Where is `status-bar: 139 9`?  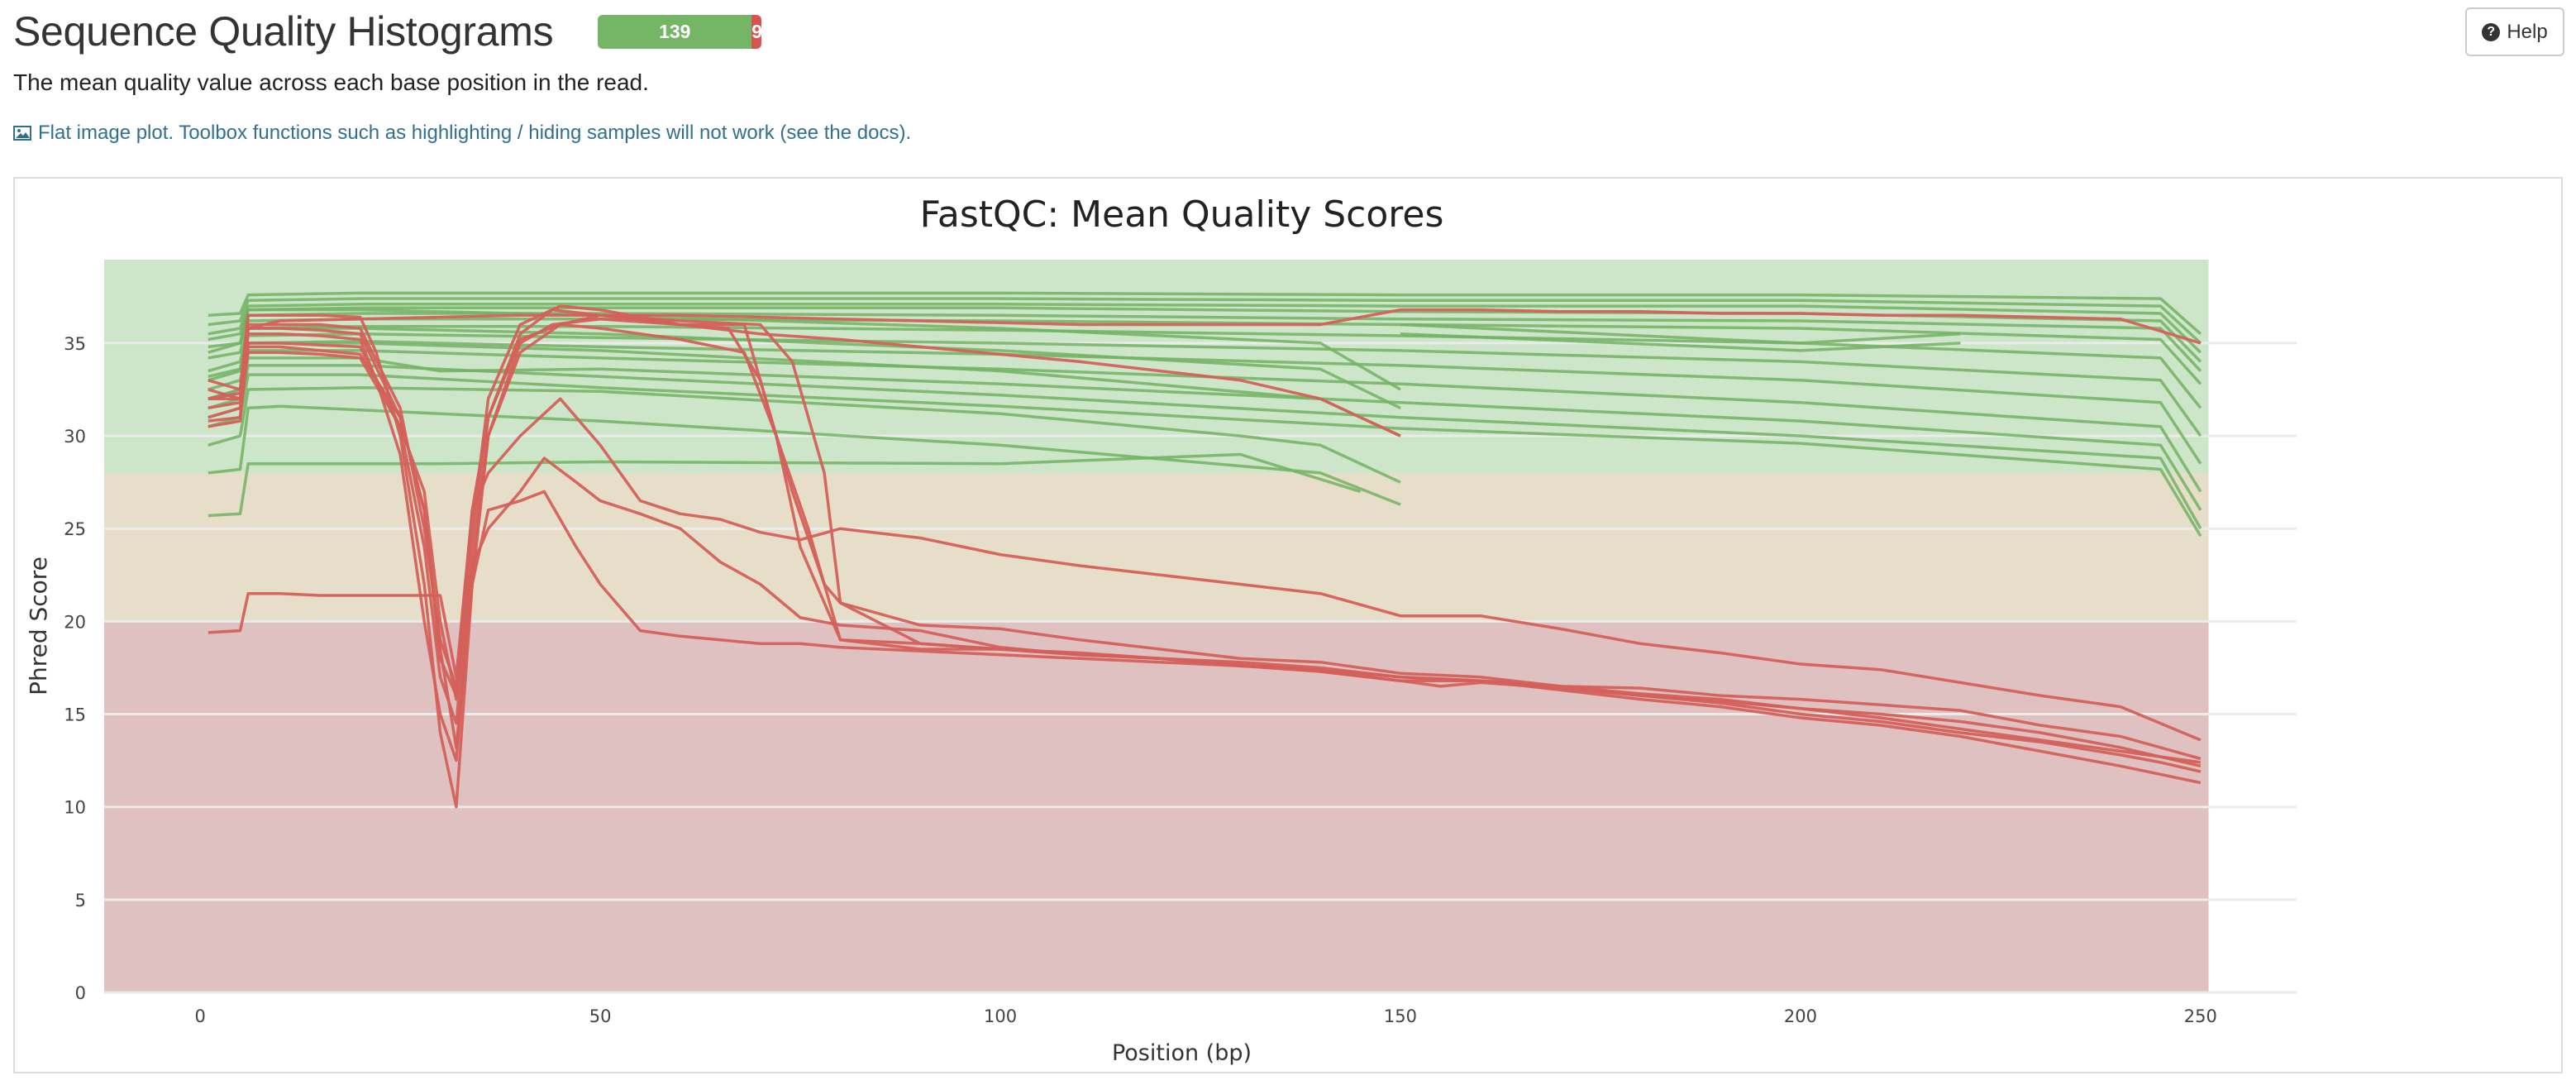
status-bar: 139 9 is located at coordinates (680, 31).